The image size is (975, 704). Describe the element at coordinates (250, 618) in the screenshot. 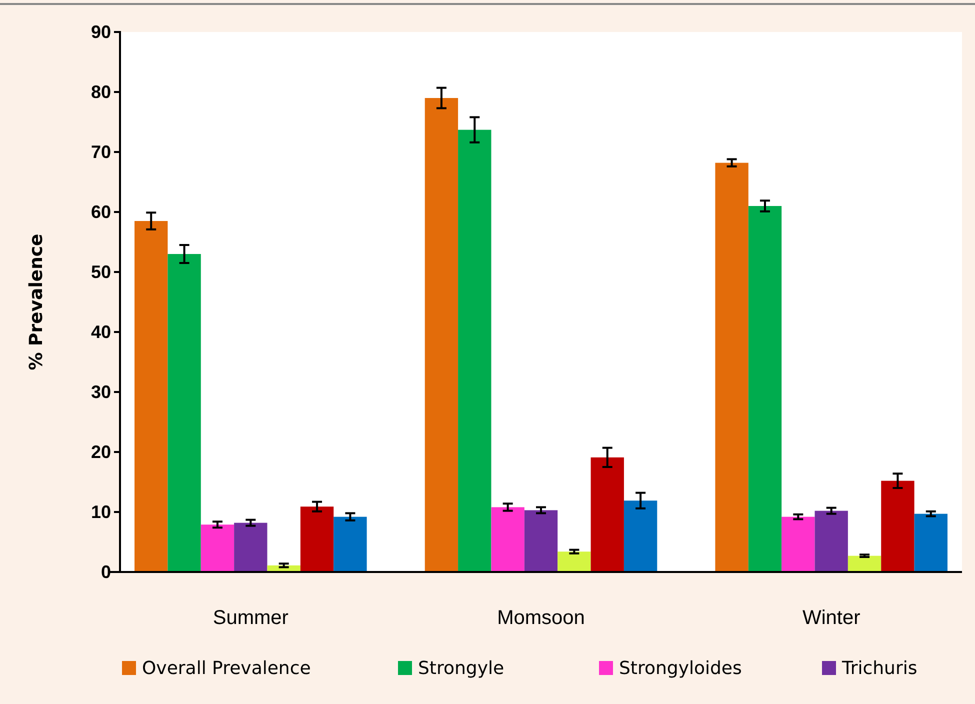

I see `x-tick-label: Summer` at that location.